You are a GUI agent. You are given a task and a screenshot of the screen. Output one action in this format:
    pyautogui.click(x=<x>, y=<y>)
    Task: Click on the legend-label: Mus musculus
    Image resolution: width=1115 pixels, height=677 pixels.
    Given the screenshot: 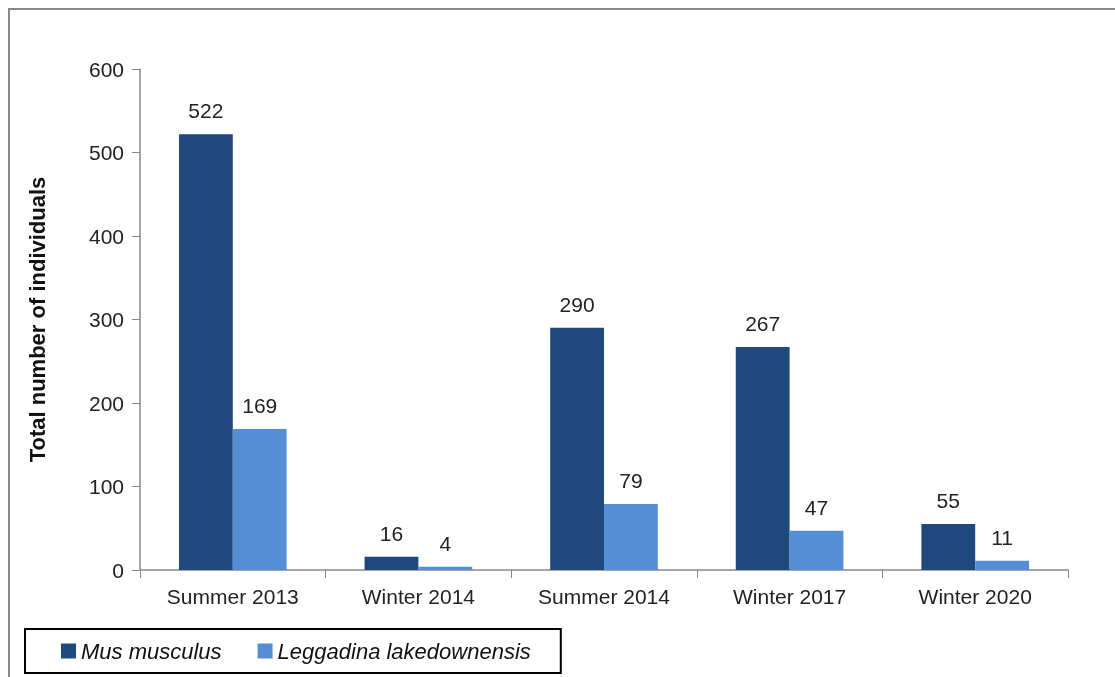 What is the action you would take?
    pyautogui.click(x=151, y=651)
    